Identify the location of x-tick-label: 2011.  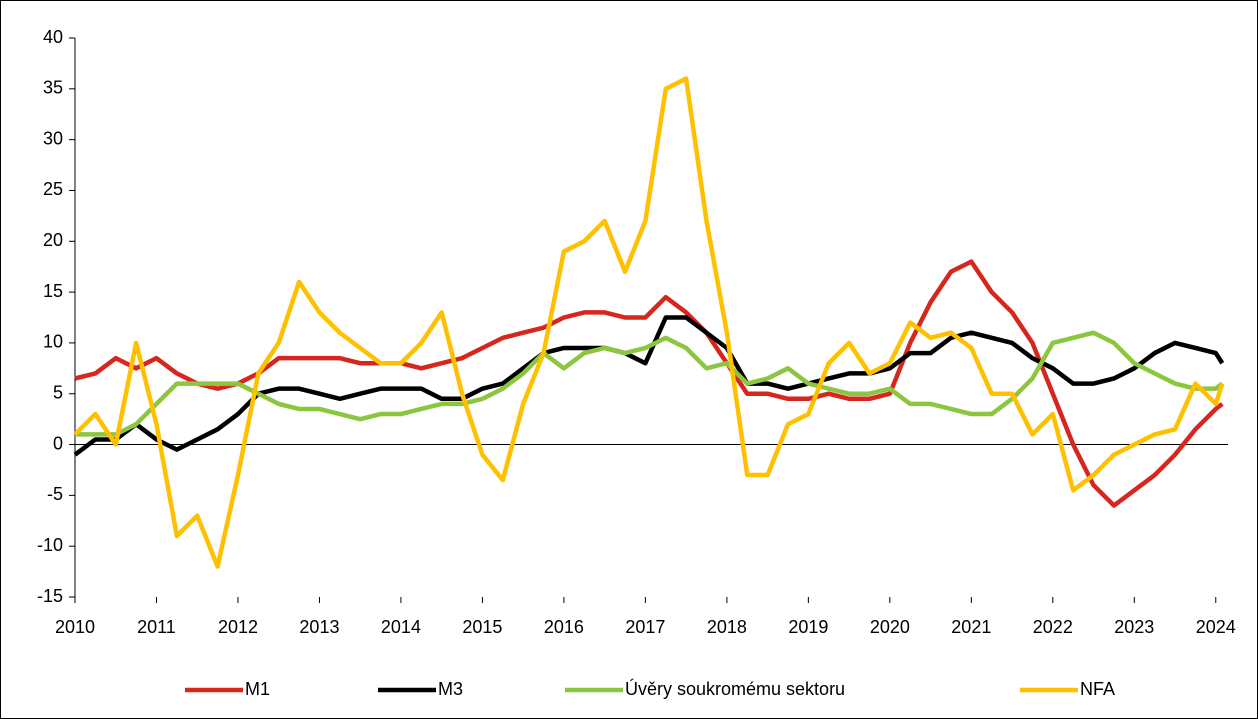
(156, 627).